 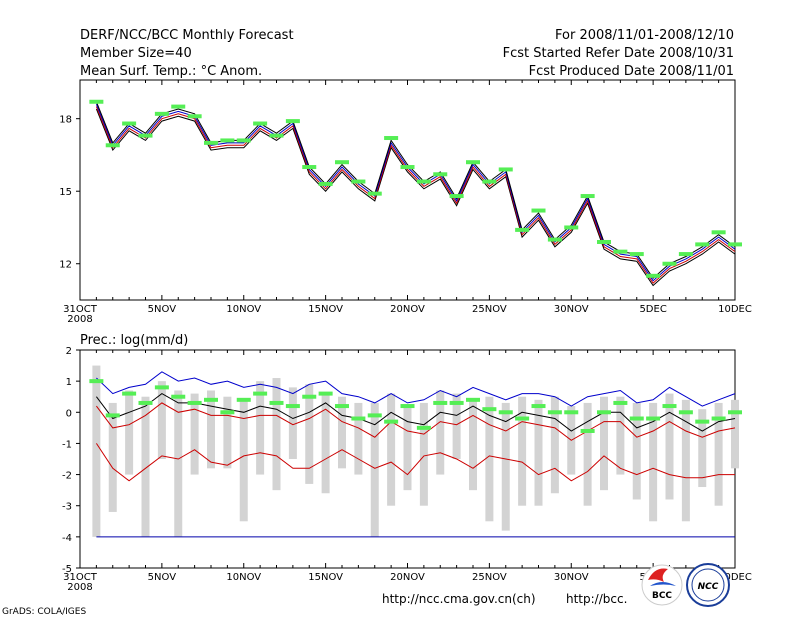 I want to click on bcc-url-link: http://bcc., so click(x=596, y=599).